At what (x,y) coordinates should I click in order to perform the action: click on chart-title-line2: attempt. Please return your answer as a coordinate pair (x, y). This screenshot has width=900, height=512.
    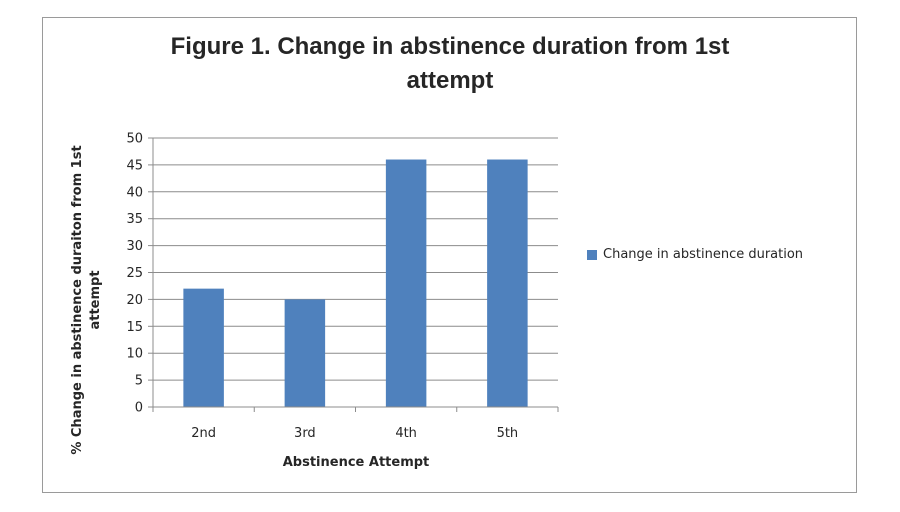
    Looking at the image, I should click on (450, 80).